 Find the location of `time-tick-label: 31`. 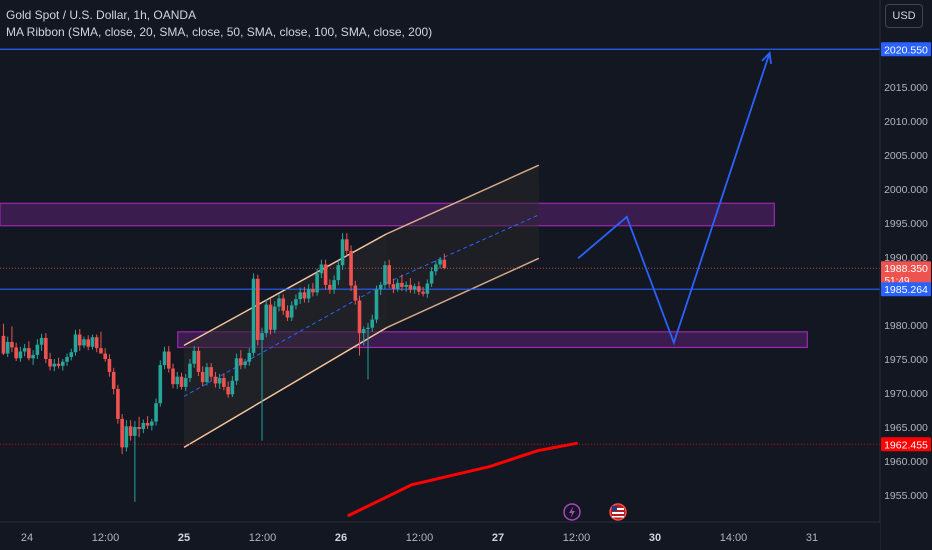

time-tick-label: 31 is located at coordinates (812, 538).